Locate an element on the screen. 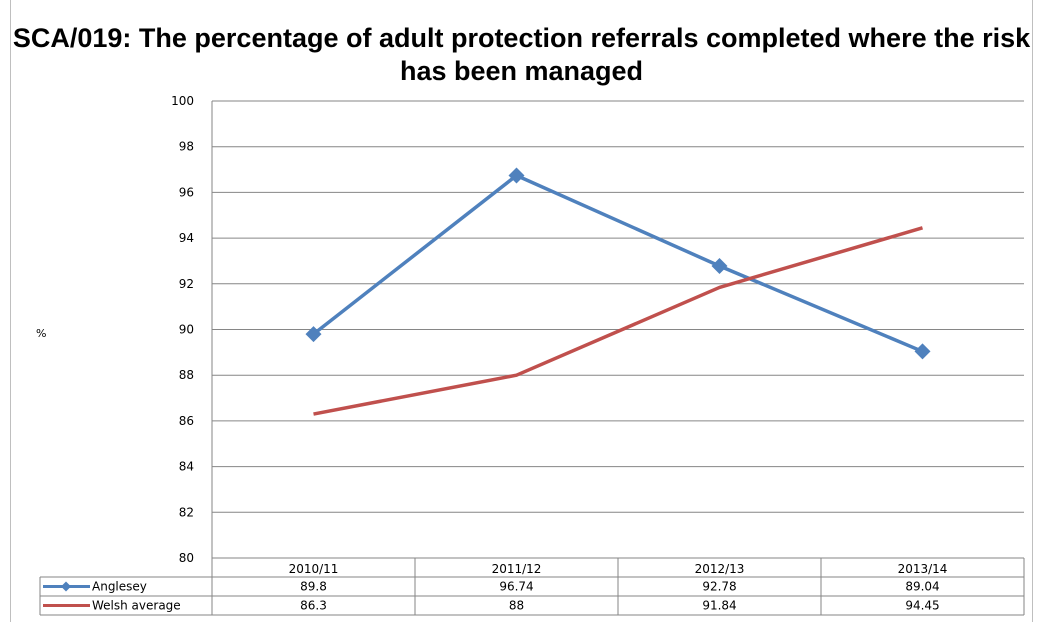 This screenshot has height=622, width=1043. data-label-anglesey: 96.74 is located at coordinates (516, 587).